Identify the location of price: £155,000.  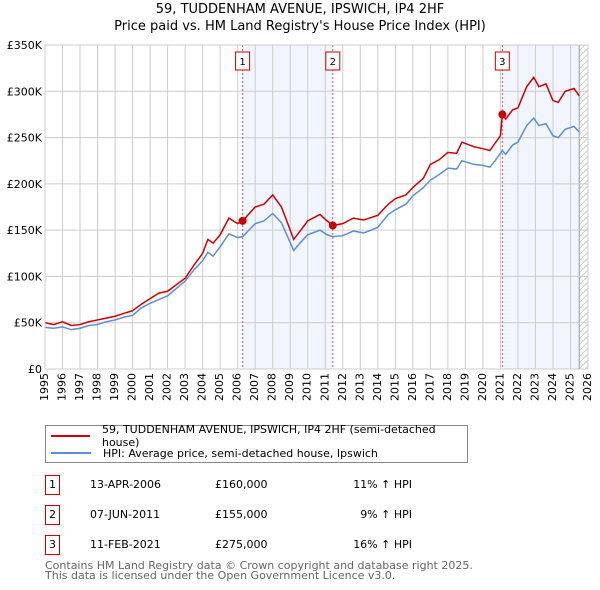
(241, 514).